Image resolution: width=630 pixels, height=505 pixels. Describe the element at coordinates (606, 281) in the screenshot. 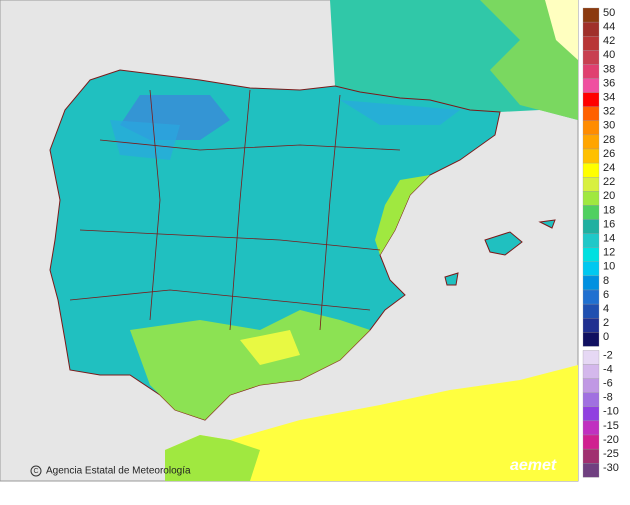

I see `legend-label: 8` at that location.